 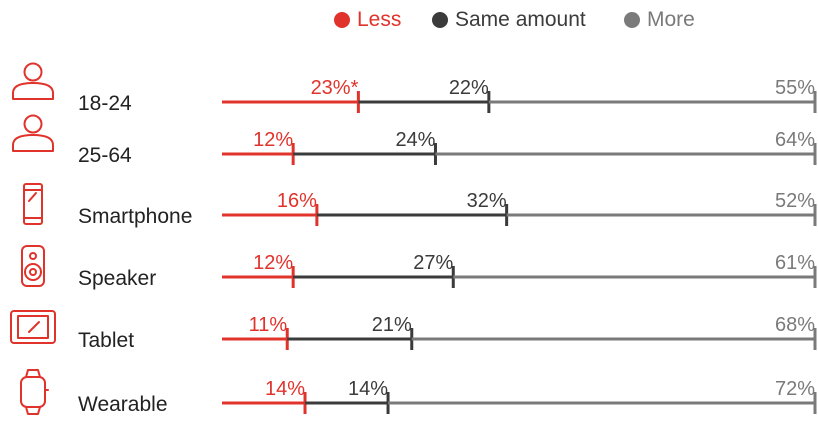 I want to click on data-label-more: 61%, so click(x=795, y=263).